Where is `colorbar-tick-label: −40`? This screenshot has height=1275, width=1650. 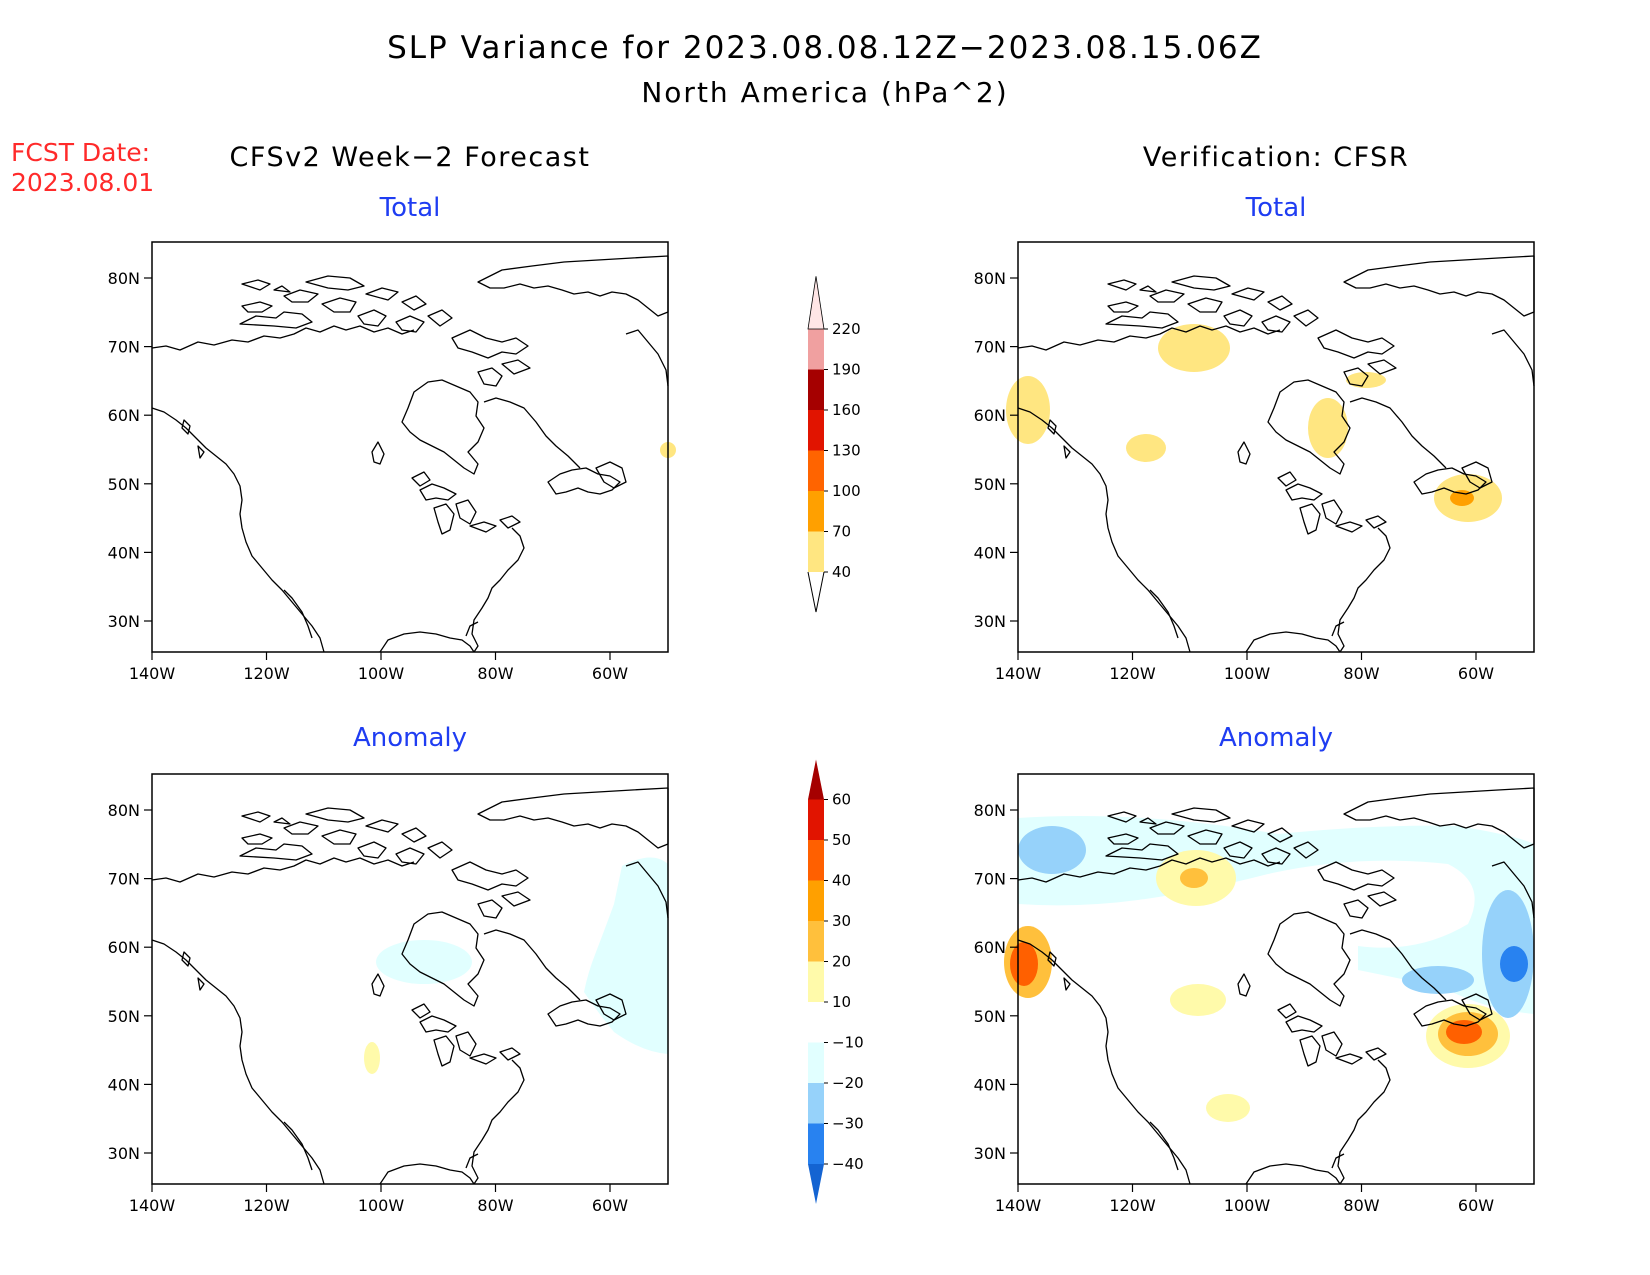
colorbar-tick-label: −40 is located at coordinates (848, 1164).